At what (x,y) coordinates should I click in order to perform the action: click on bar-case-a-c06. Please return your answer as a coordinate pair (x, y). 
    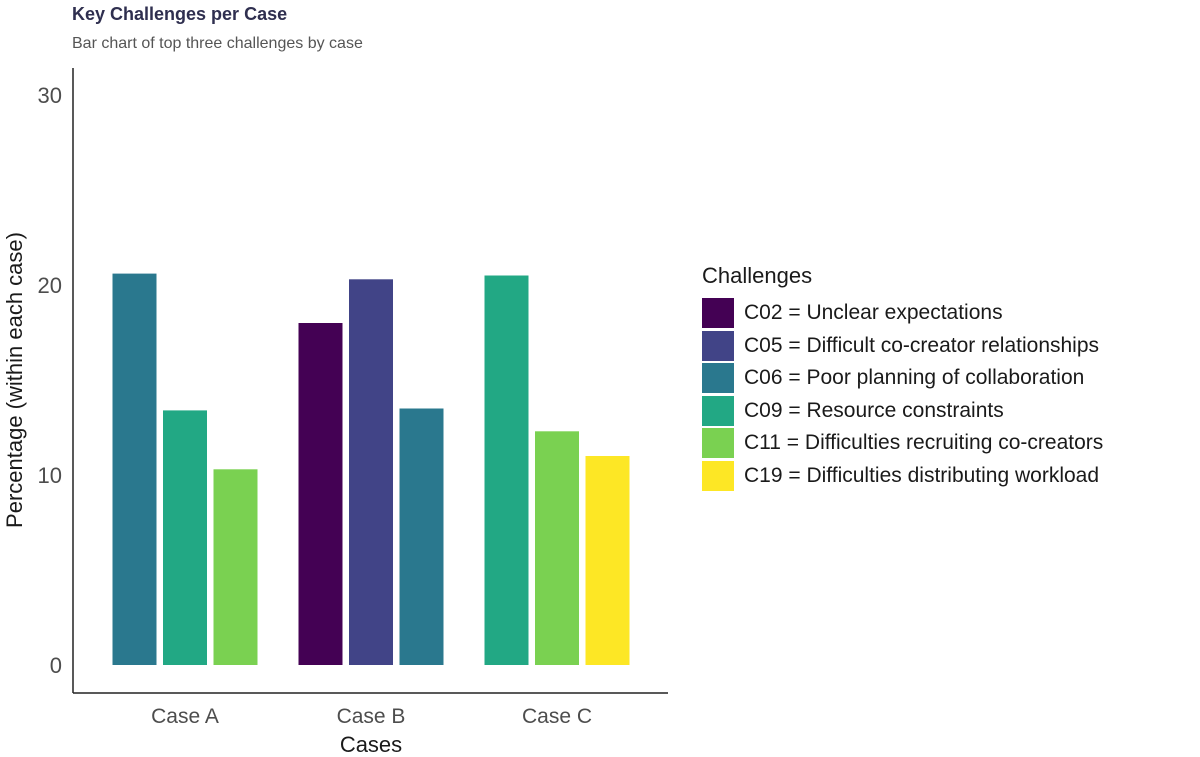
    Looking at the image, I should click on (134, 469).